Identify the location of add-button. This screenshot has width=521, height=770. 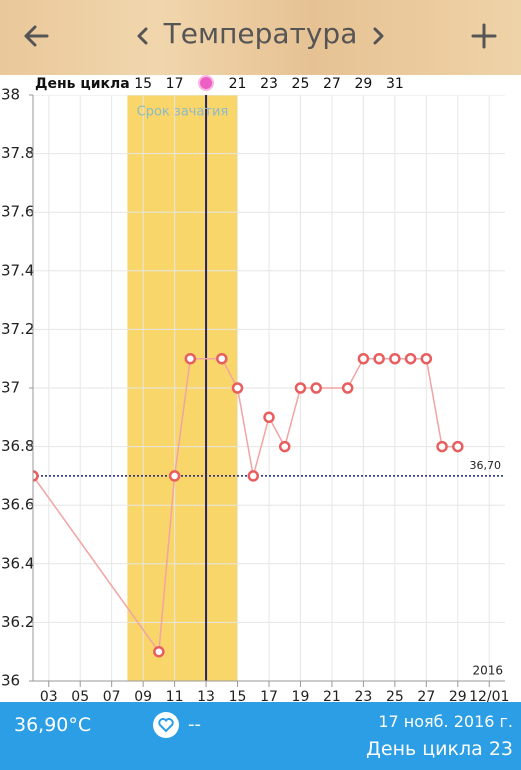
(484, 36).